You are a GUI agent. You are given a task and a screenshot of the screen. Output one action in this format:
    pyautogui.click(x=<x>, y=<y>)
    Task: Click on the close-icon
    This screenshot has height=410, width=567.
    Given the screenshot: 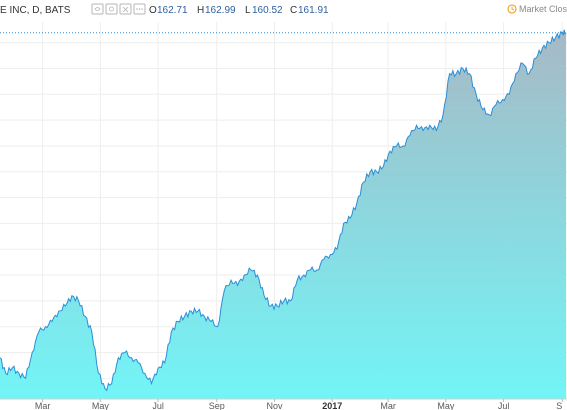 What is the action you would take?
    pyautogui.click(x=125, y=9)
    